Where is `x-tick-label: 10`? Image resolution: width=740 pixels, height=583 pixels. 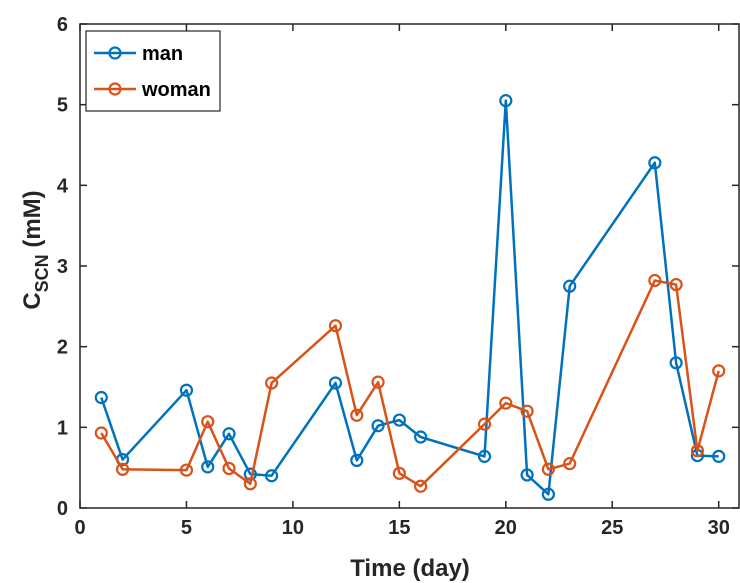
x-tick-label: 10 is located at coordinates (293, 528).